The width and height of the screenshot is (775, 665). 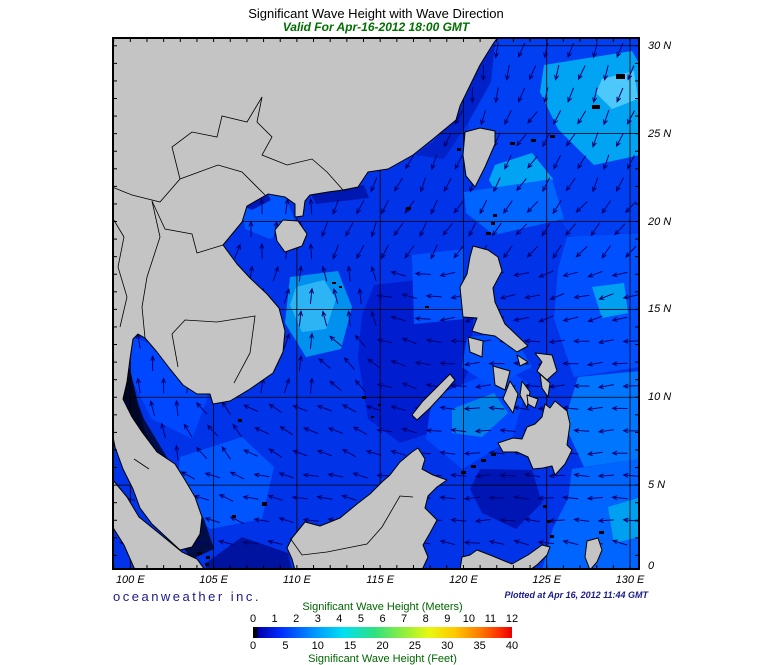 What do you see at coordinates (187, 596) in the screenshot?
I see `oceanweather-logo-text: oceanweather inc.` at bounding box center [187, 596].